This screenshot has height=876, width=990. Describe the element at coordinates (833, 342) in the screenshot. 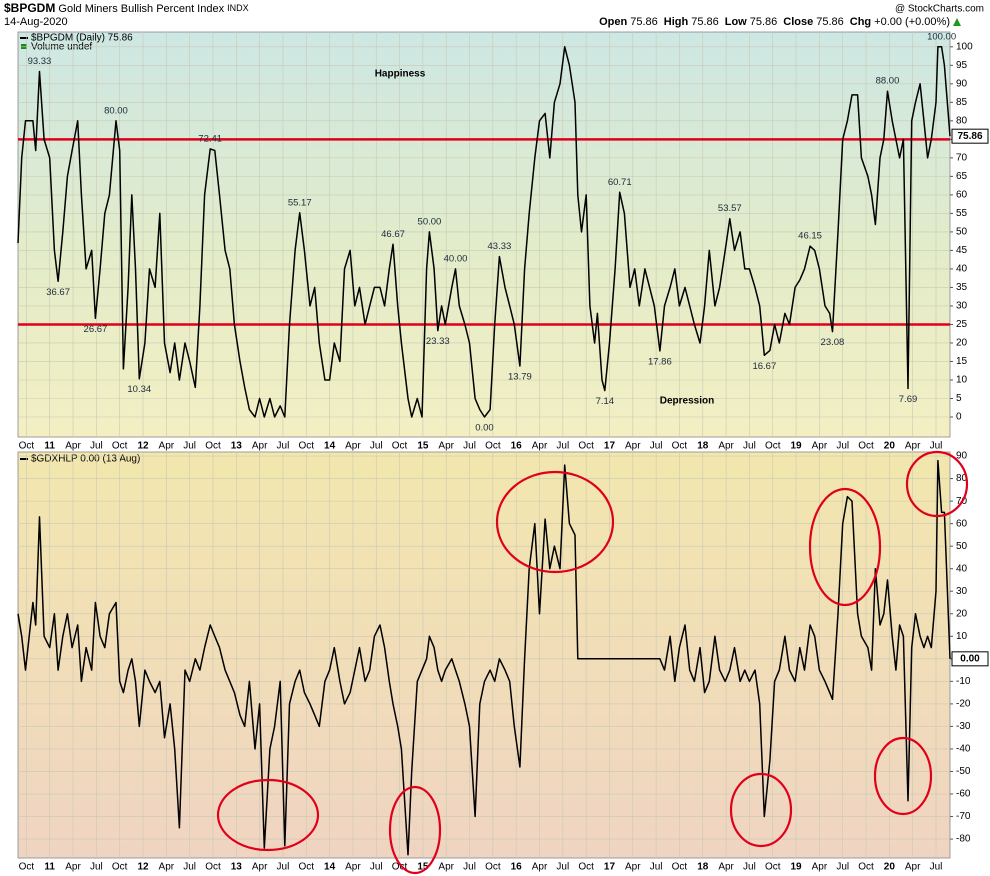

I see `data-label: 23.08` at that location.